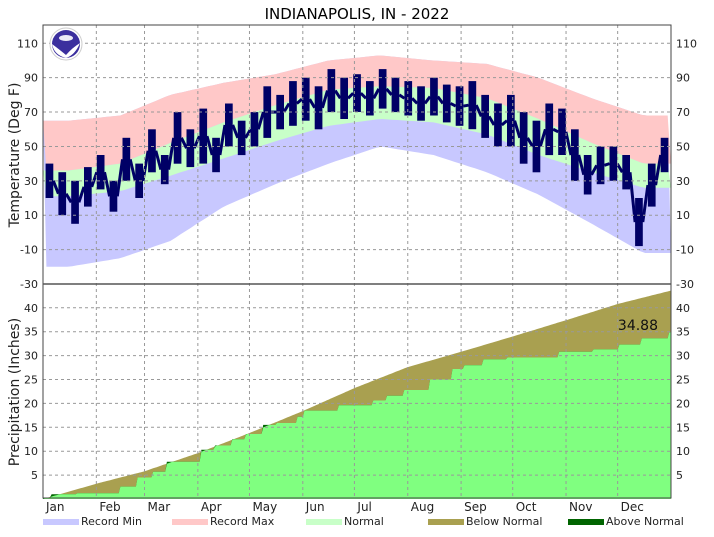 This screenshot has height=537, width=714. Describe the element at coordinates (683, 403) in the screenshot. I see `precip-tick-label-right: 20` at that location.